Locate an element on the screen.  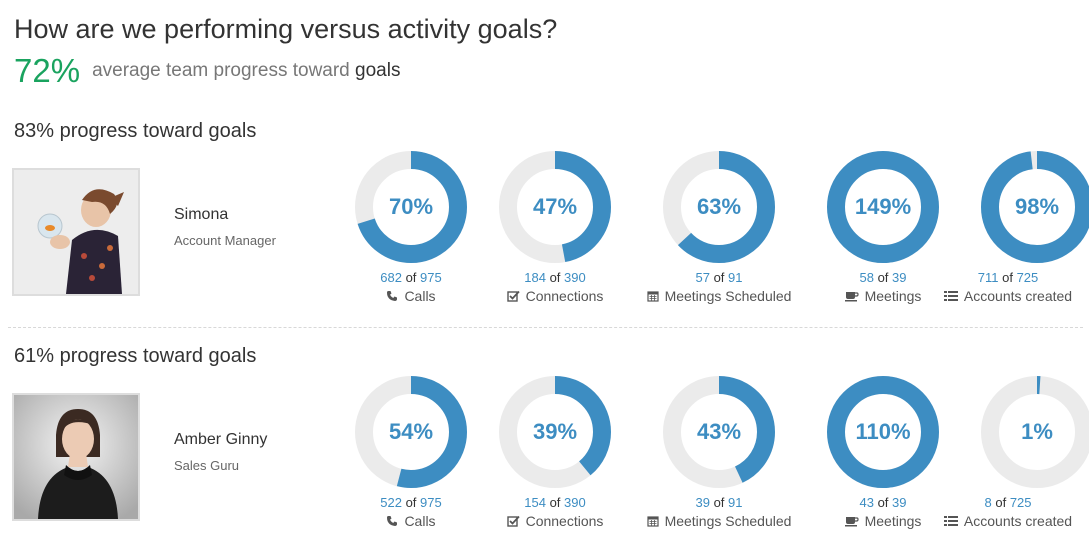
metric-label-text: Calls is located at coordinates (420, 296).